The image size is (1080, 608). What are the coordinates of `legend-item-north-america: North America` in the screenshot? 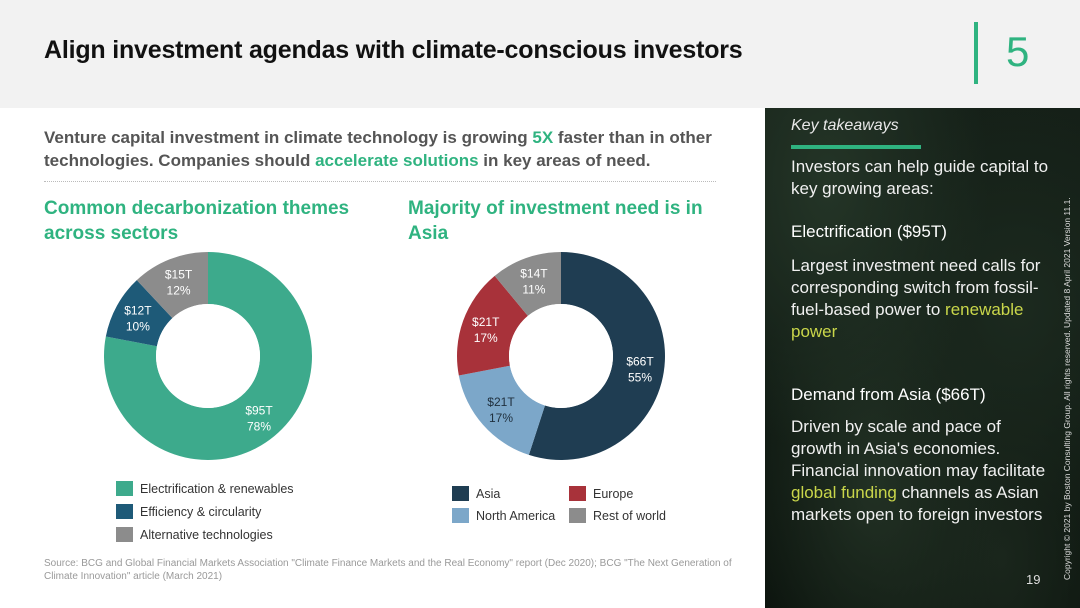 It's located at (503, 515).